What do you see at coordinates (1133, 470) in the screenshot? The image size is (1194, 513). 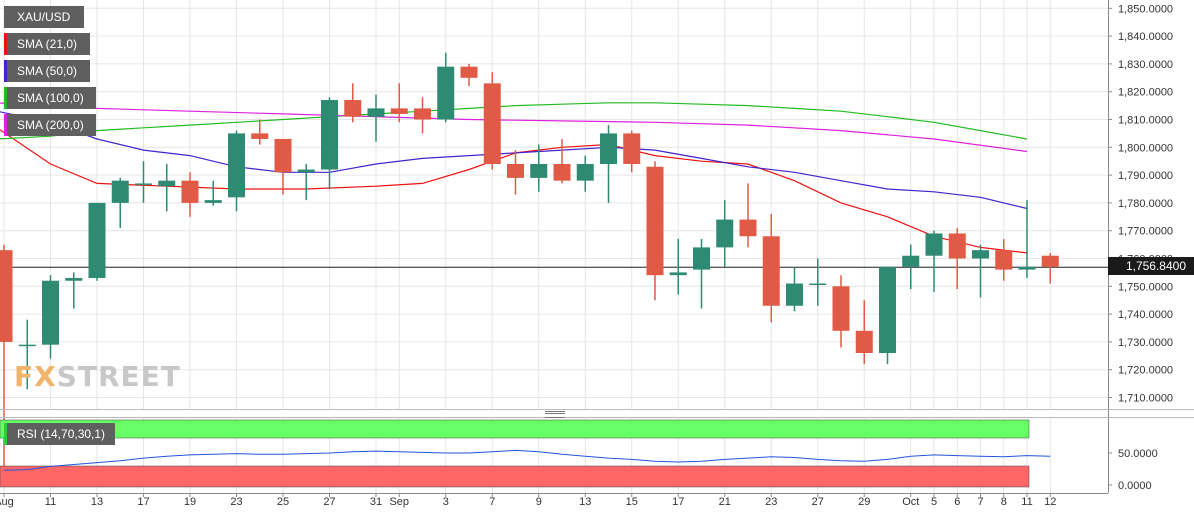 I see `rsi-axis-ticks: 0.0000 50.0000` at bounding box center [1133, 470].